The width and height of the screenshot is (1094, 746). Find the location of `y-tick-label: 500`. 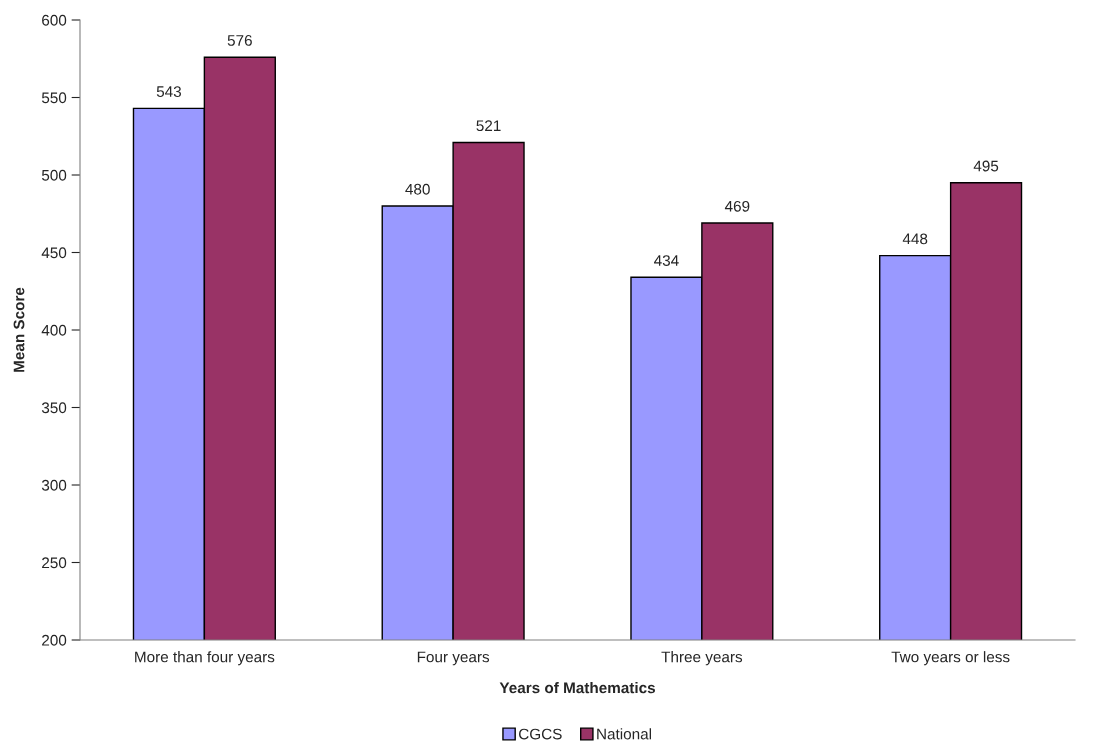

y-tick-label: 500 is located at coordinates (54, 175).